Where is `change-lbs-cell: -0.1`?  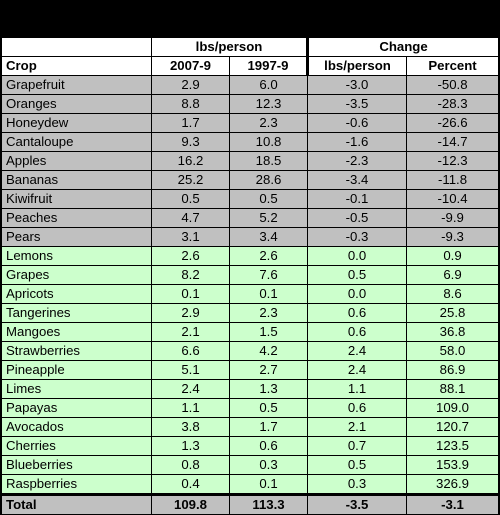
change-lbs-cell: -0.1 is located at coordinates (357, 199).